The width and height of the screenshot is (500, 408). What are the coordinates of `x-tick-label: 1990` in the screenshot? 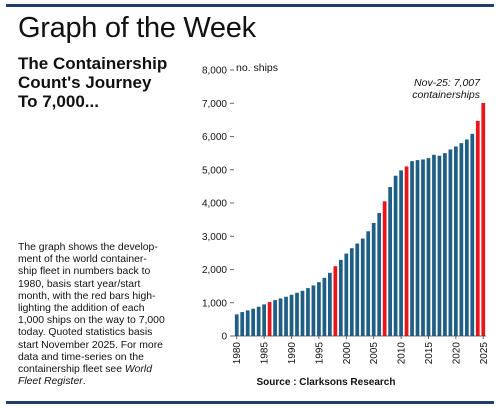 It's located at (292, 353).